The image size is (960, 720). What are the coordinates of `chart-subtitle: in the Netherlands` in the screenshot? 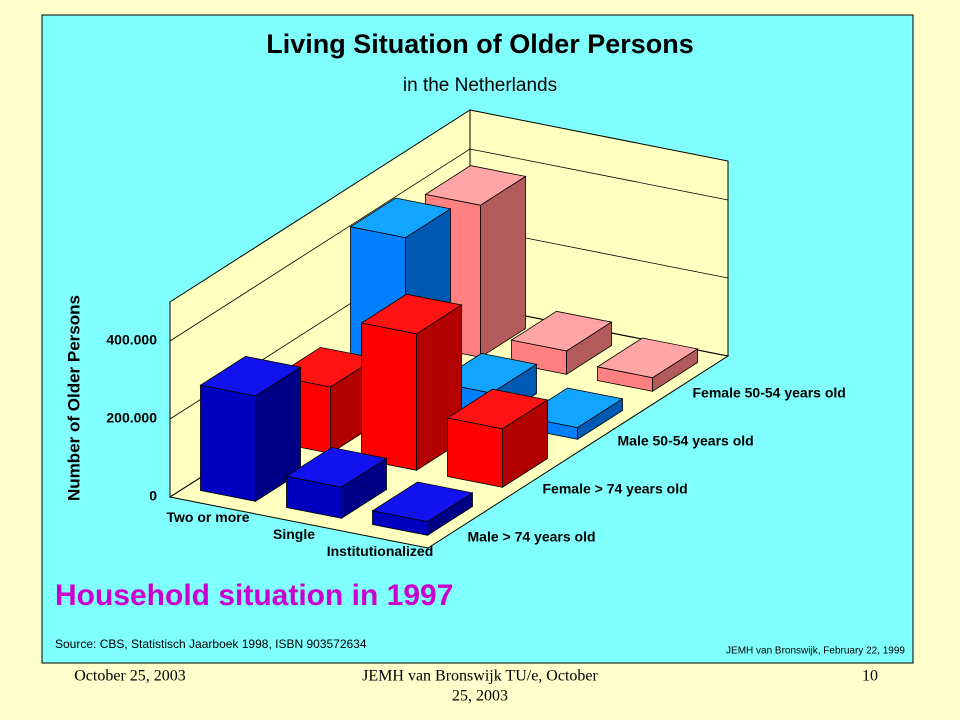 It's located at (480, 85).